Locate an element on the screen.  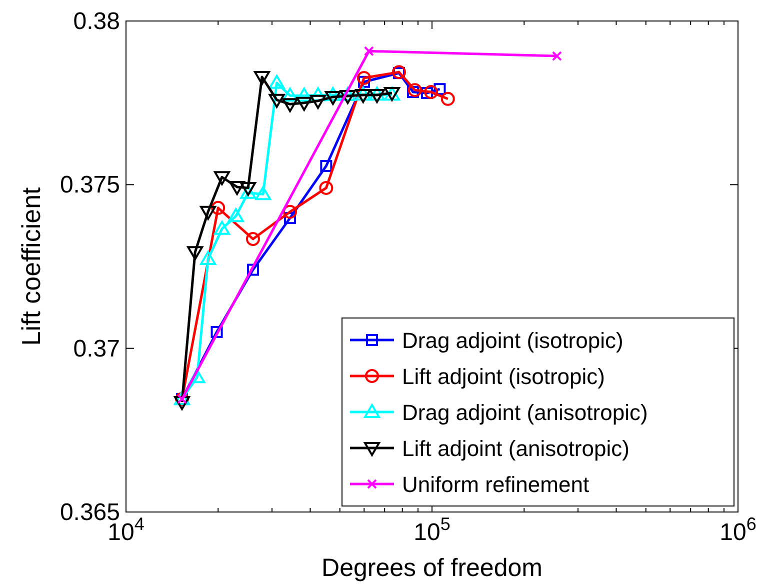
legend-label: Lift adjoint (anisotropic) is located at coordinates (516, 448).